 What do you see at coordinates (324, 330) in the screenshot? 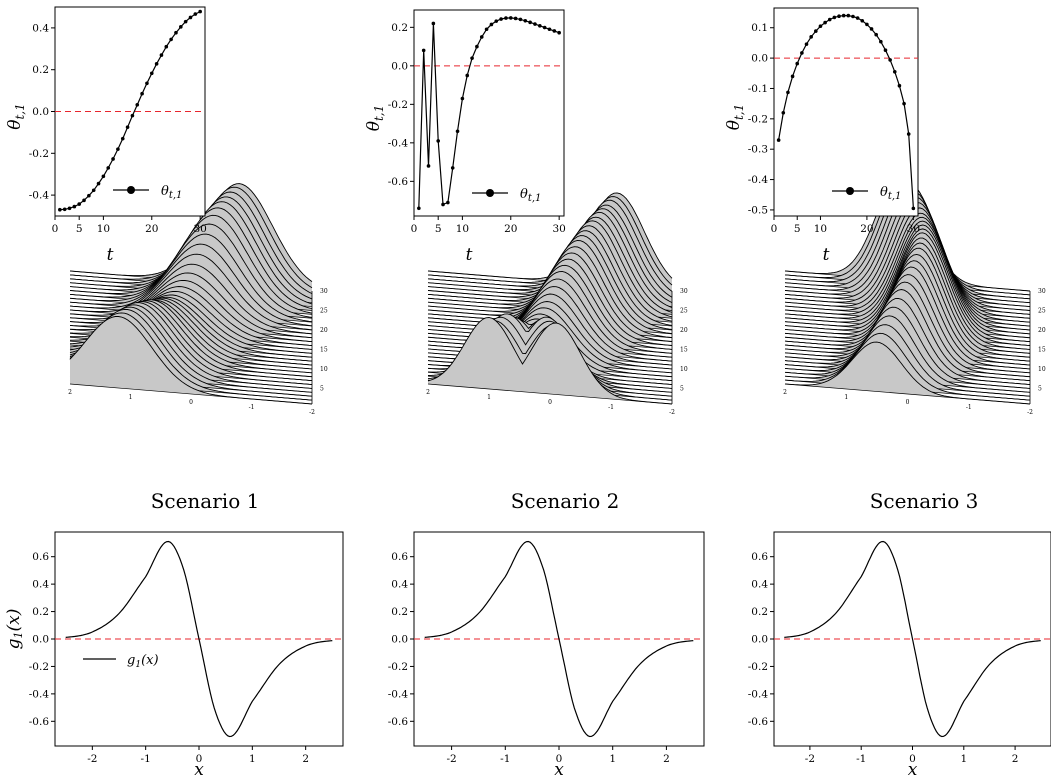
I see `waterfall-t-tick-label: 20` at bounding box center [324, 330].